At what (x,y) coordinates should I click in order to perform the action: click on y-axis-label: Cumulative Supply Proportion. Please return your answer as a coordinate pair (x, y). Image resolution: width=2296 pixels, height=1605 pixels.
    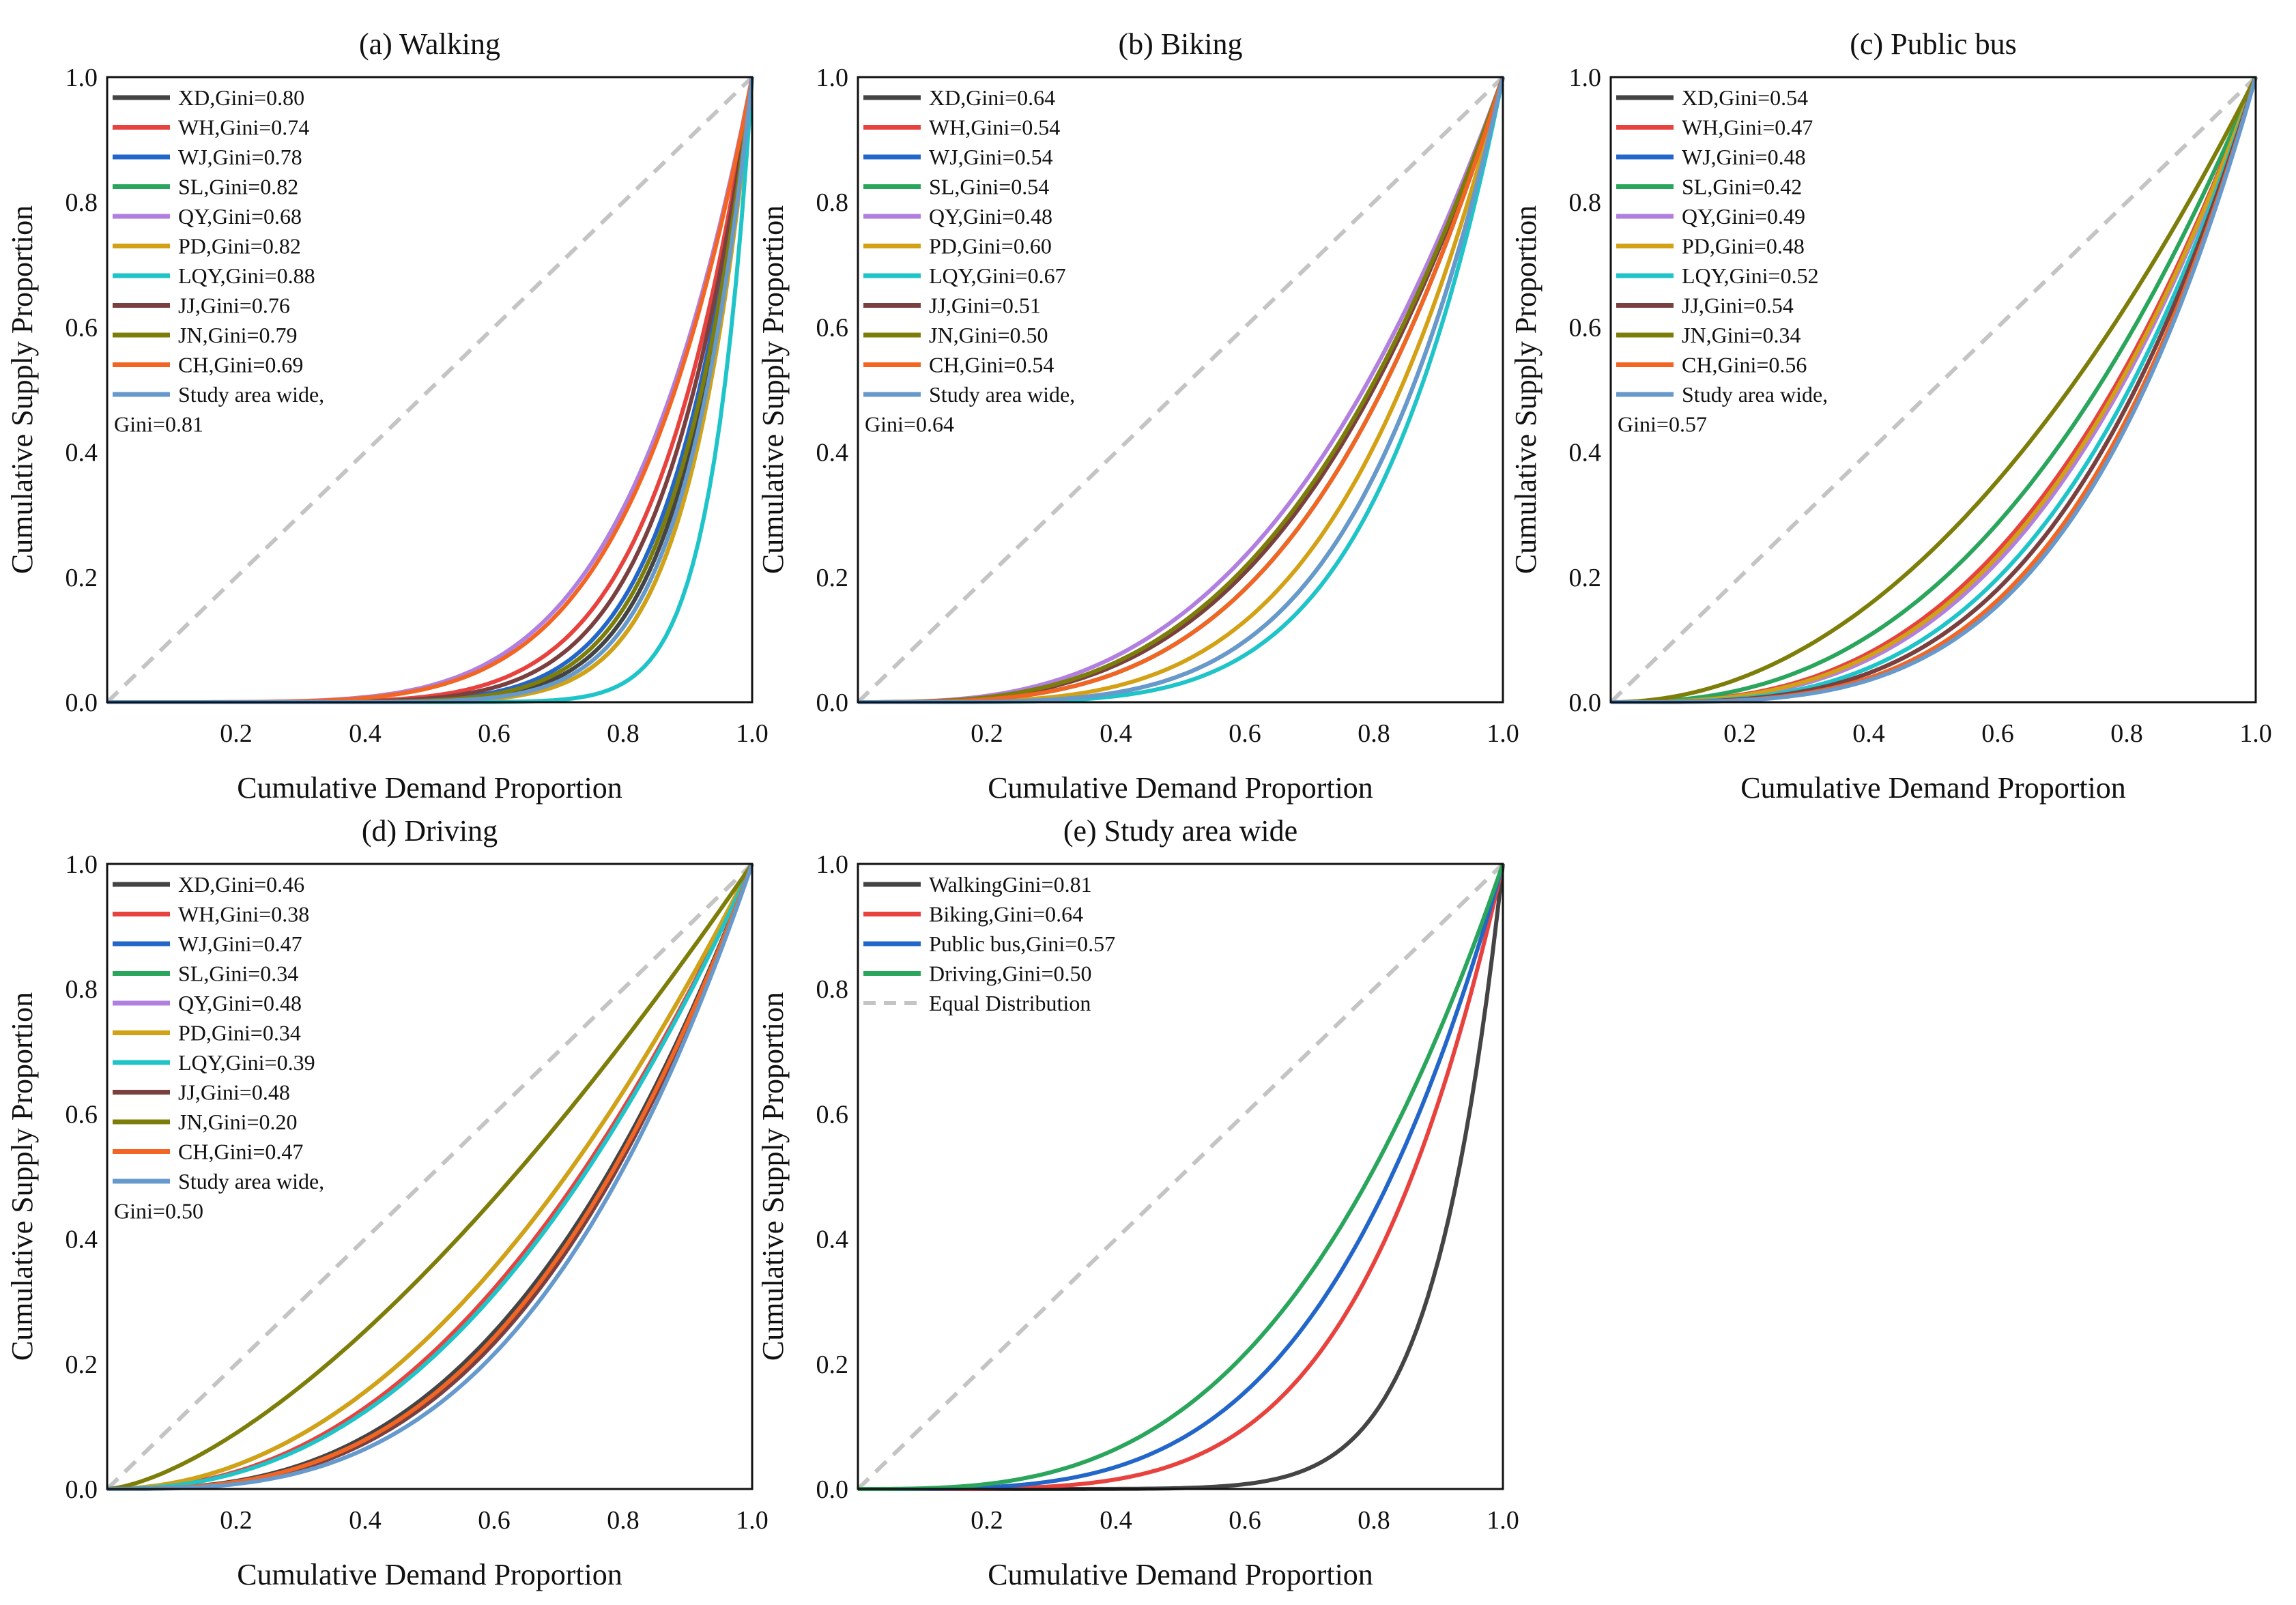
    Looking at the image, I should click on (22, 1176).